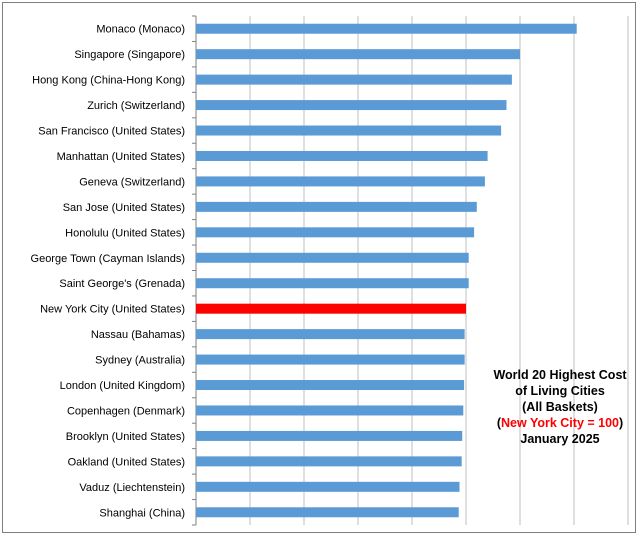 This screenshot has width=640, height=537. I want to click on category-label: Copenhagen (Denmark), so click(126, 411).